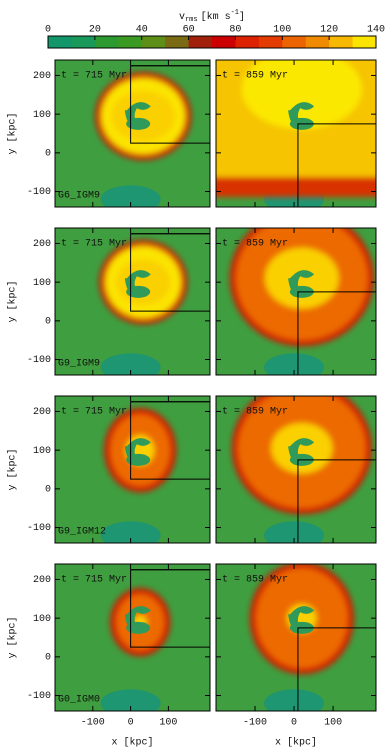  What do you see at coordinates (242, 17) in the screenshot?
I see `label-close: ]` at bounding box center [242, 17].